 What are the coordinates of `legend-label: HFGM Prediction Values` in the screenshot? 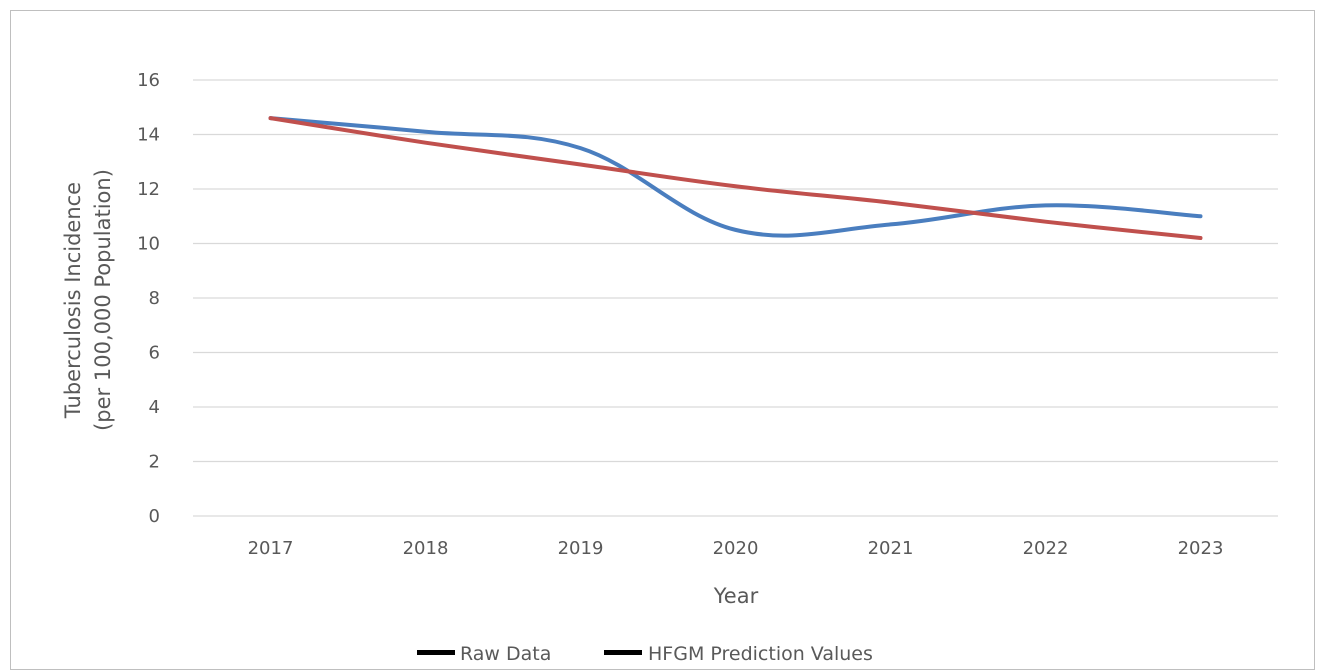 It's located at (760, 653).